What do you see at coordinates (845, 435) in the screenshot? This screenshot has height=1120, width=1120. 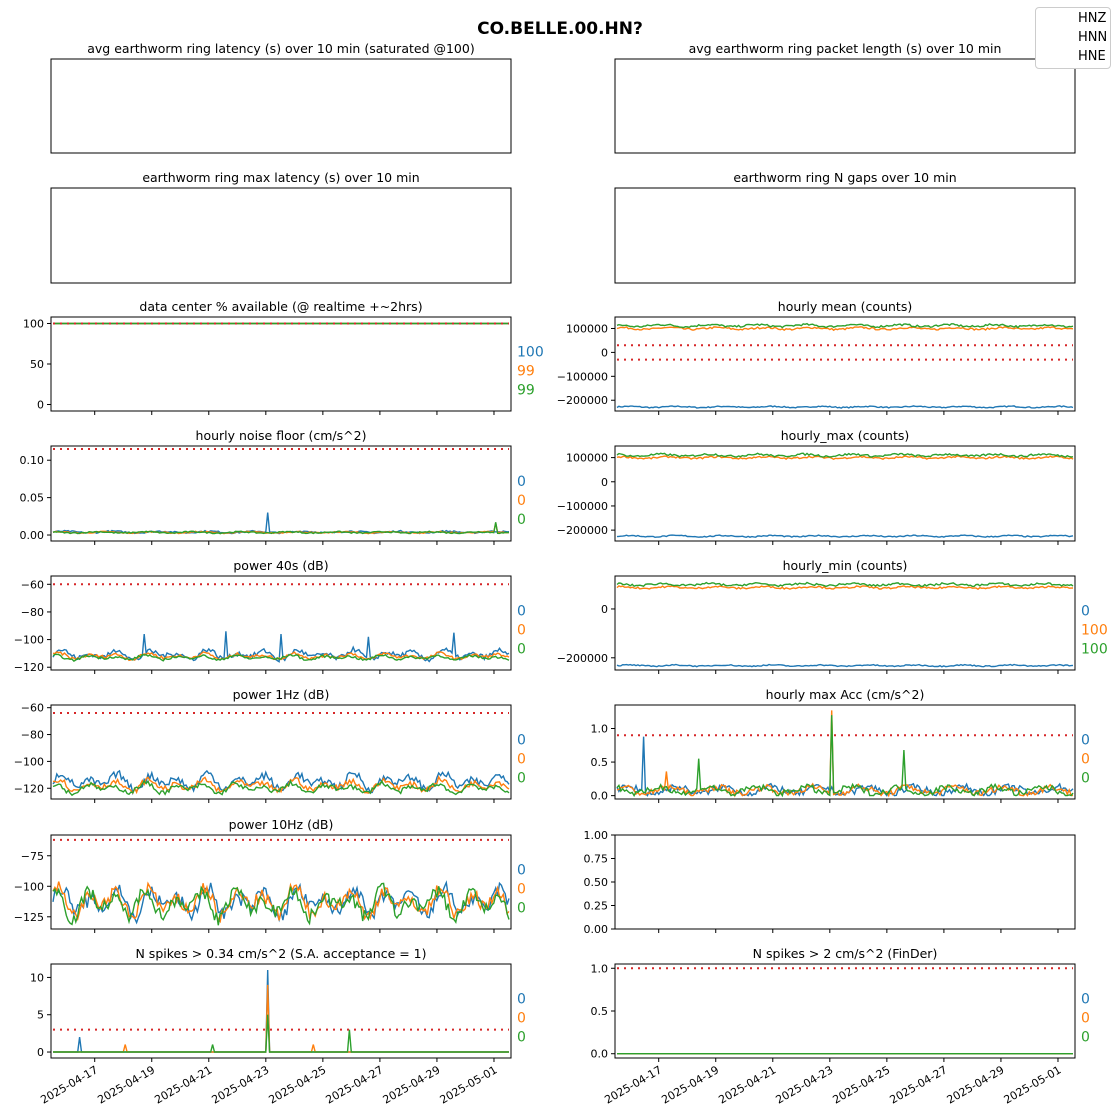 I see `subplot-title: hourly_max (counts)` at bounding box center [845, 435].